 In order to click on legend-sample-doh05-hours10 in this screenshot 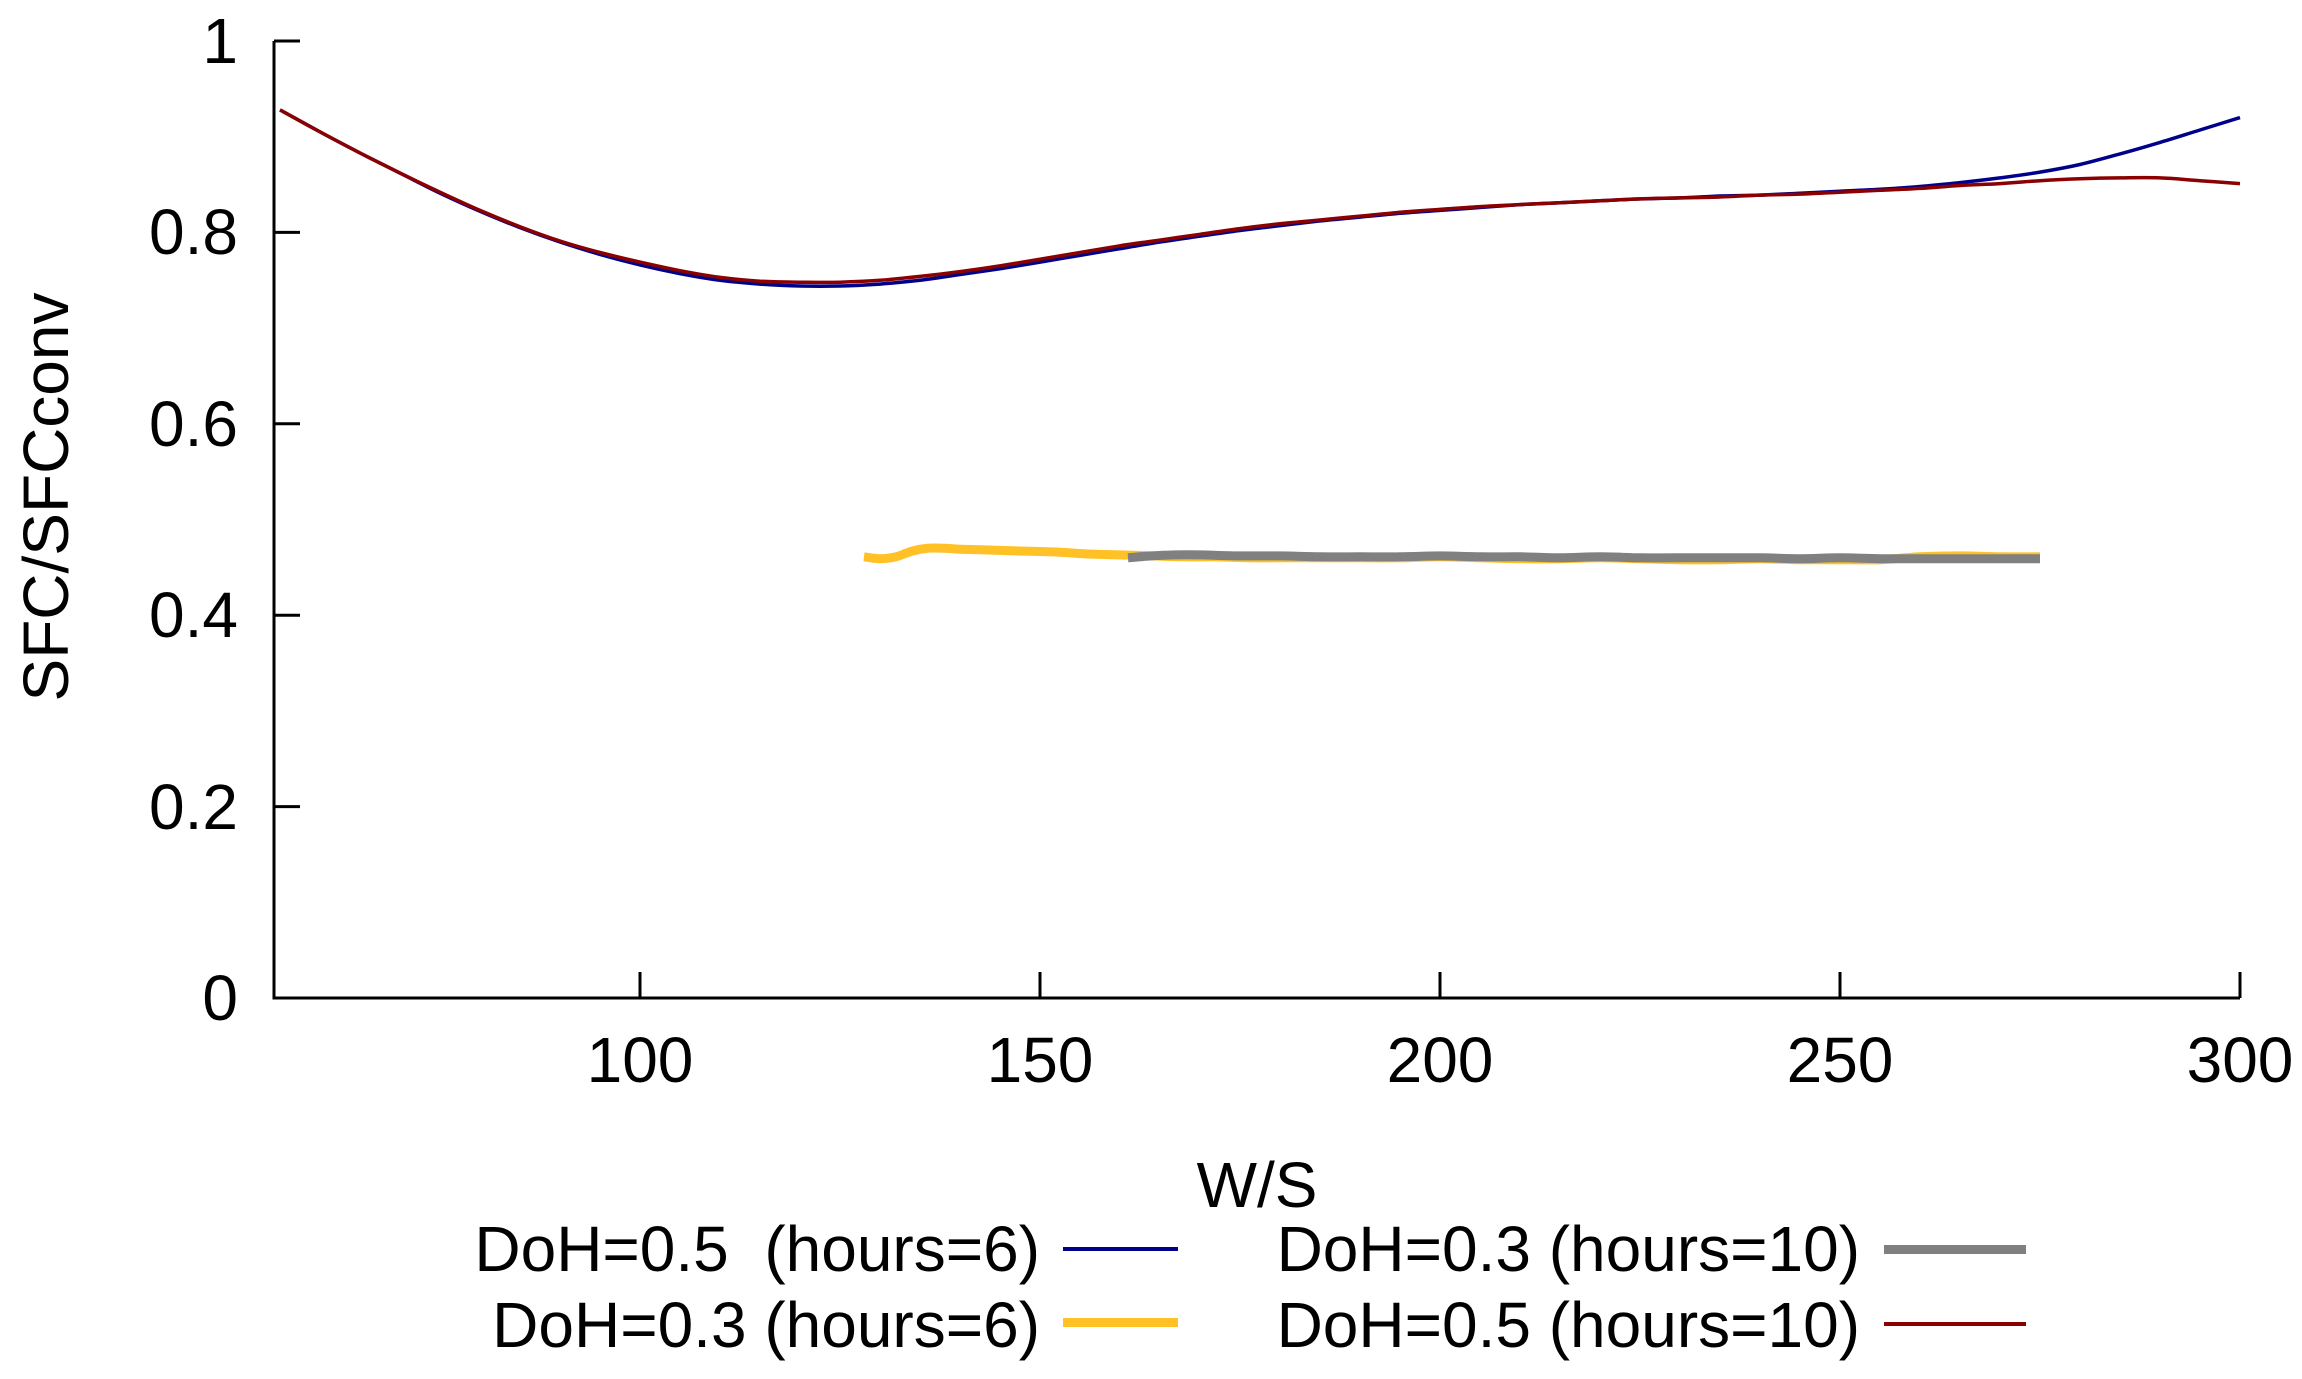, I will do `click(1955, 1324)`.